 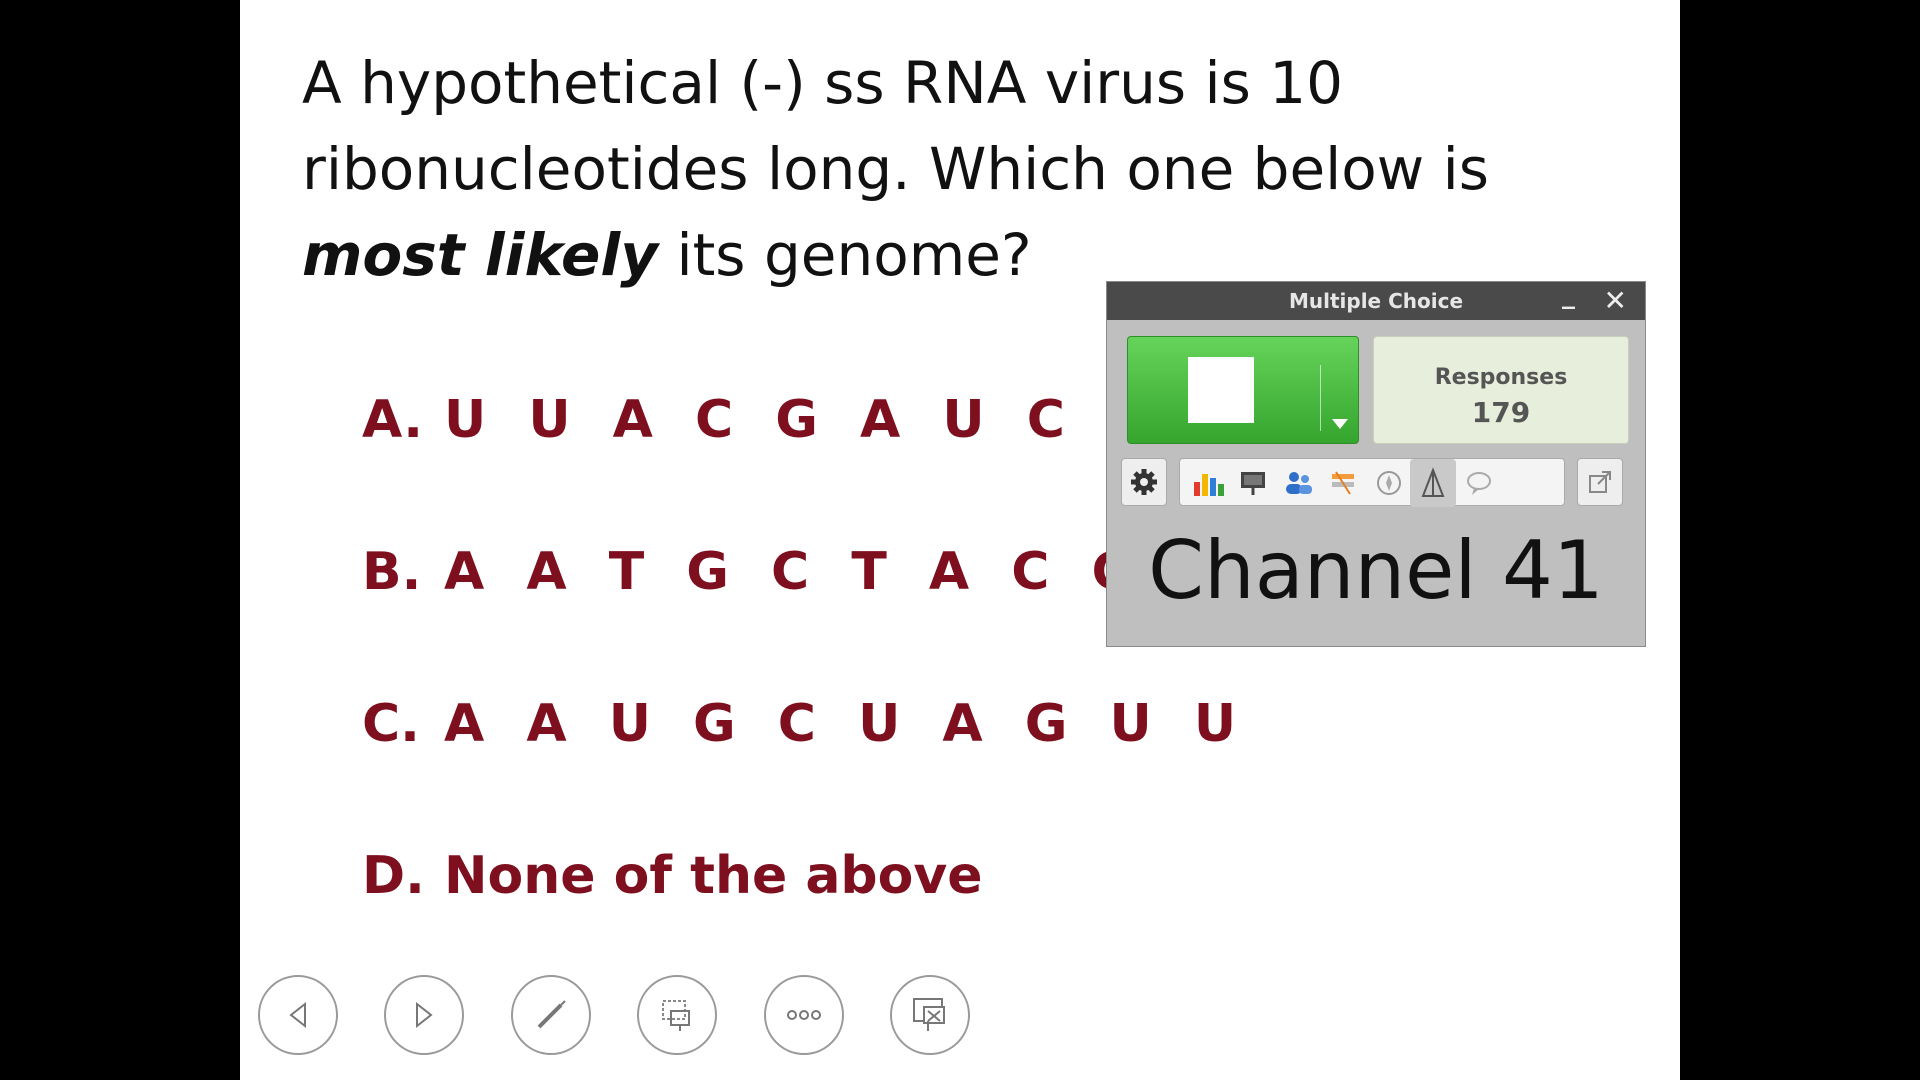 I want to click on question-line-3-rest: its genome?, so click(x=845, y=255).